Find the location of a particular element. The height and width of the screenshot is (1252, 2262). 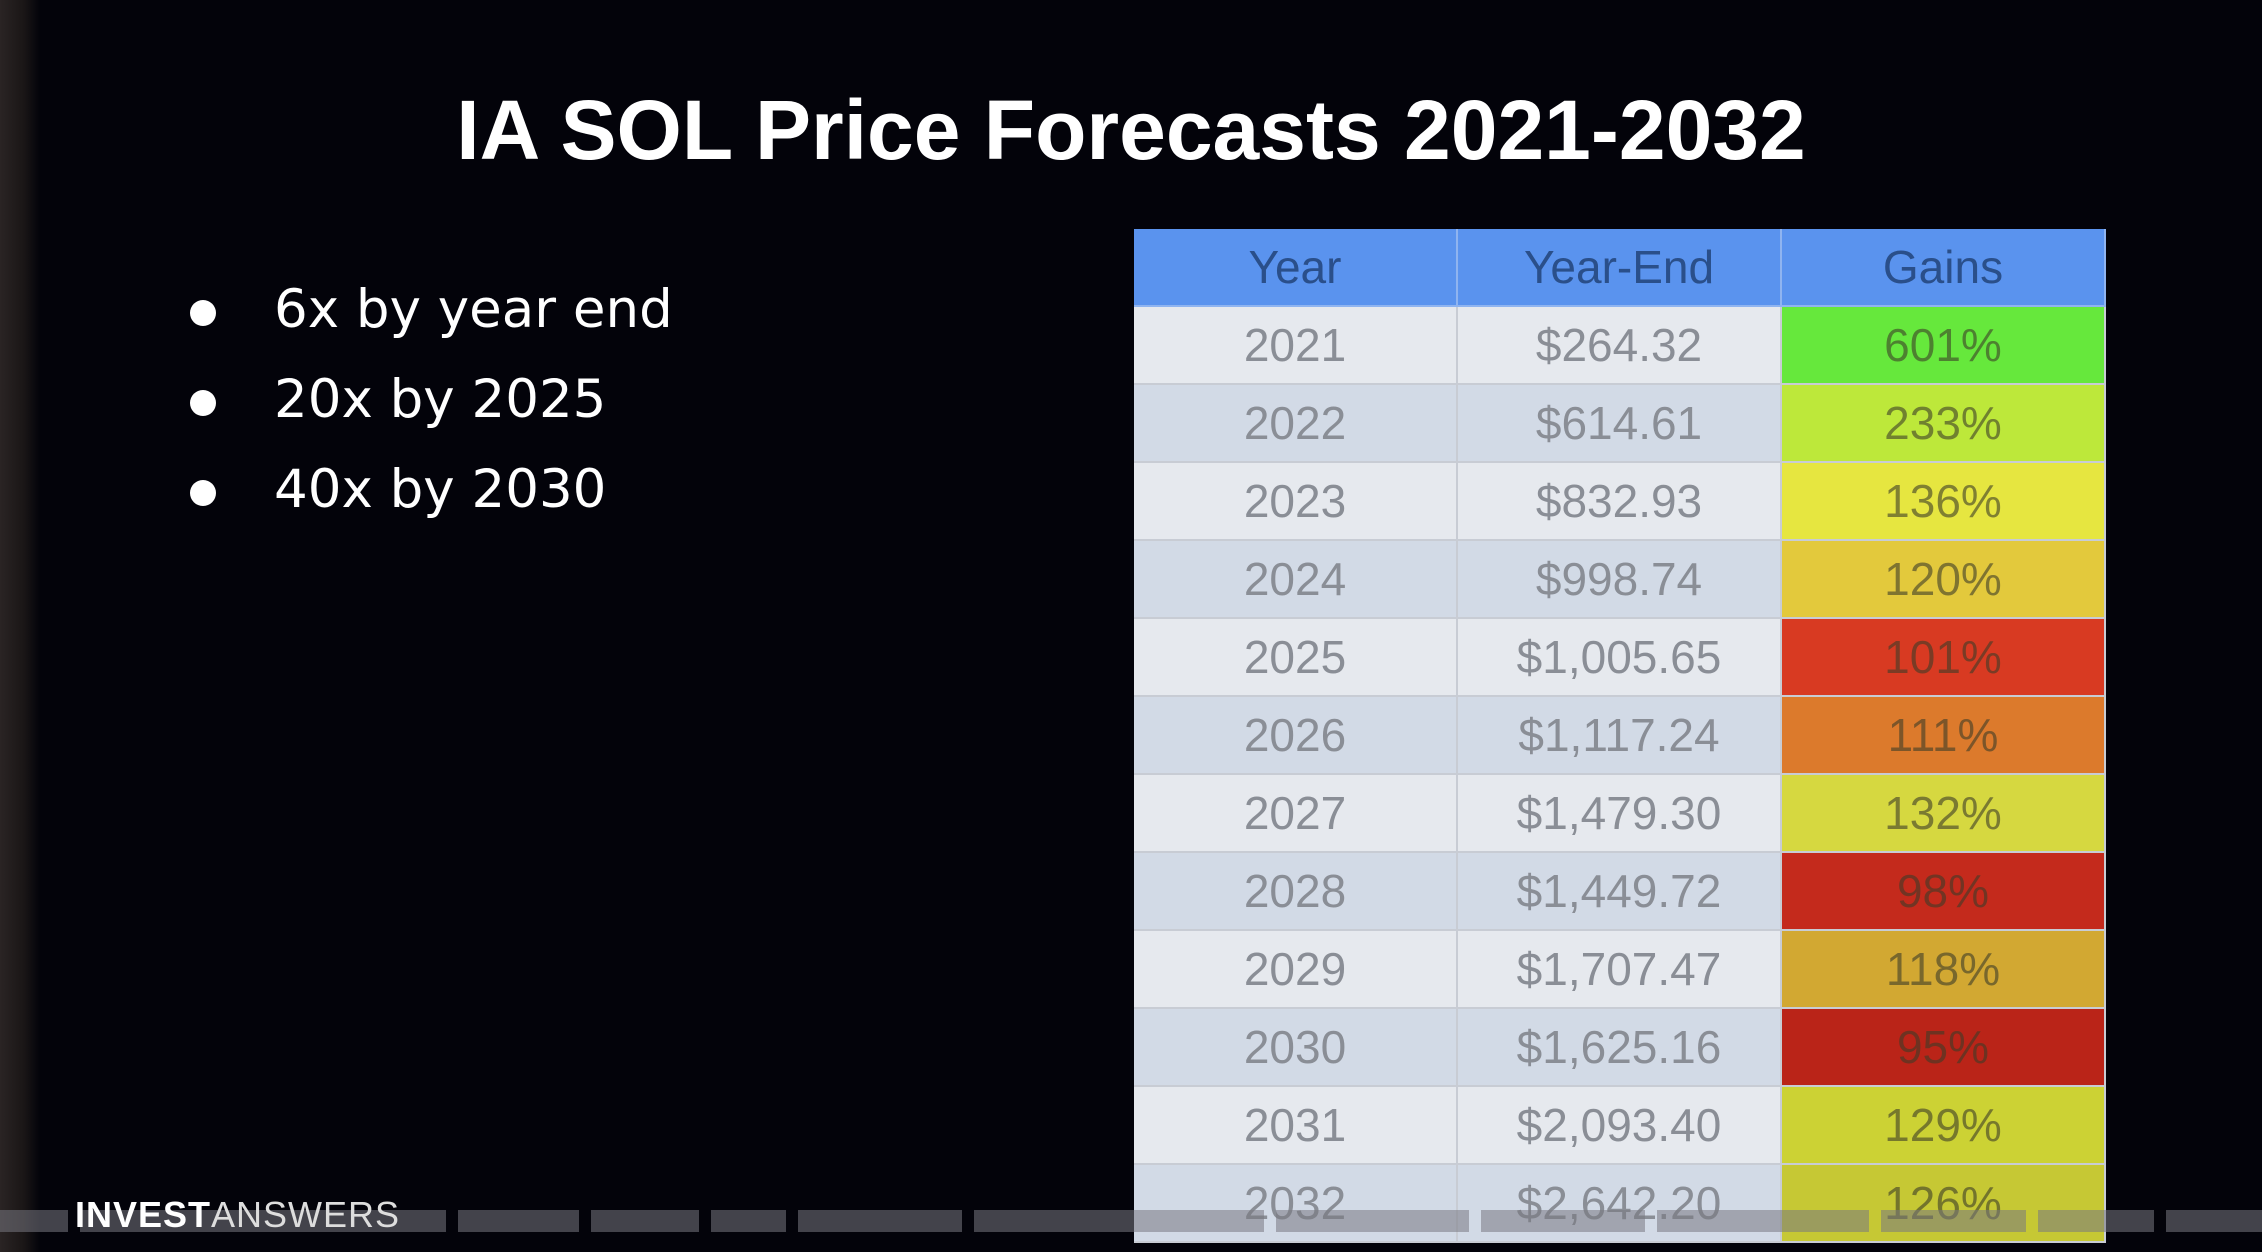

gain-cell: 233% is located at coordinates (1944, 424).